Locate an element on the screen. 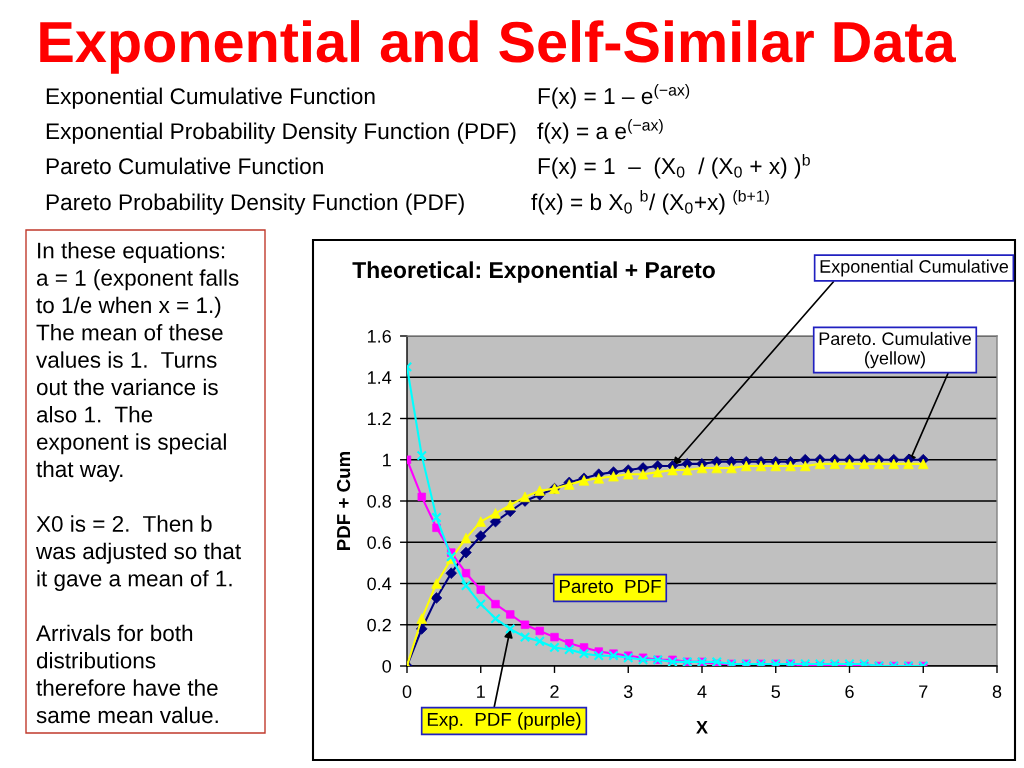  x-tick-label: 8 is located at coordinates (997, 692).